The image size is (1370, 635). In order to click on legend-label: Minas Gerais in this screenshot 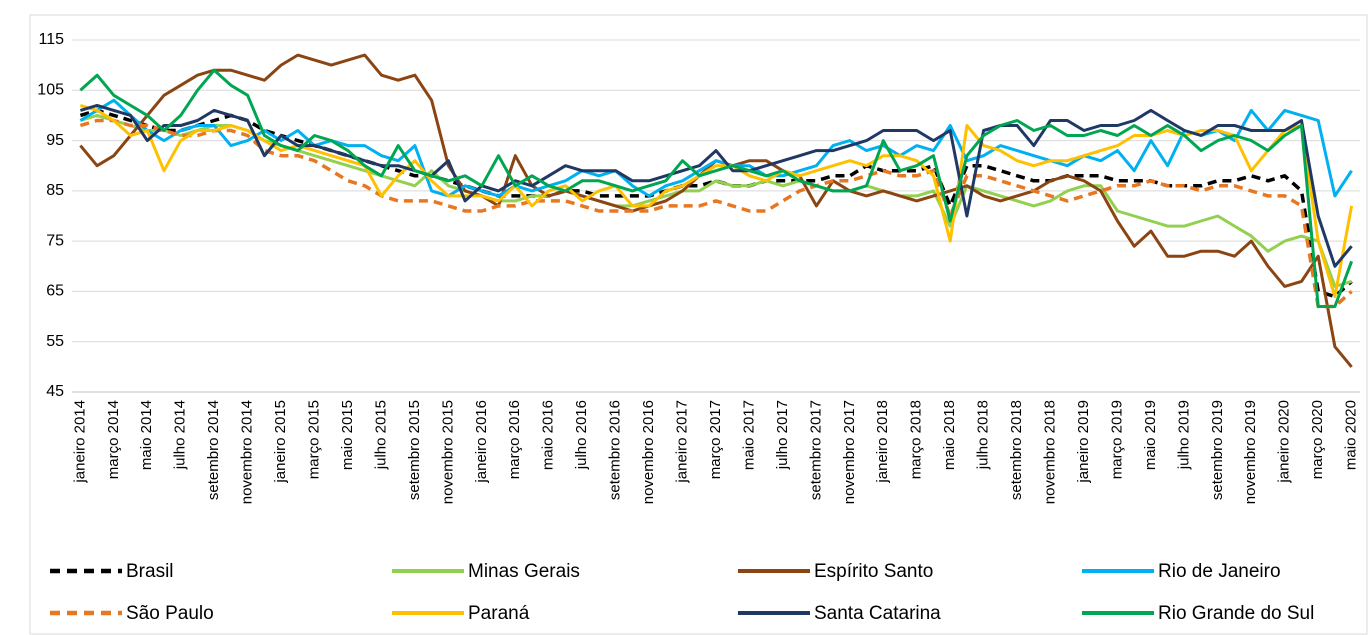, I will do `click(524, 571)`.